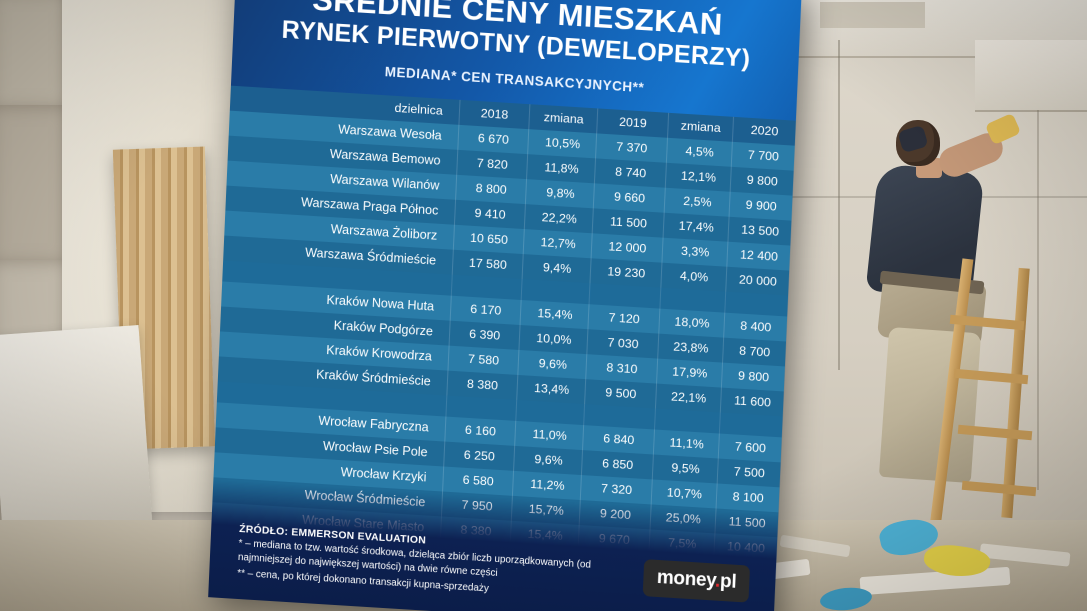  What do you see at coordinates (755, 327) in the screenshot?
I see `table-value-cell: 8 400` at bounding box center [755, 327].